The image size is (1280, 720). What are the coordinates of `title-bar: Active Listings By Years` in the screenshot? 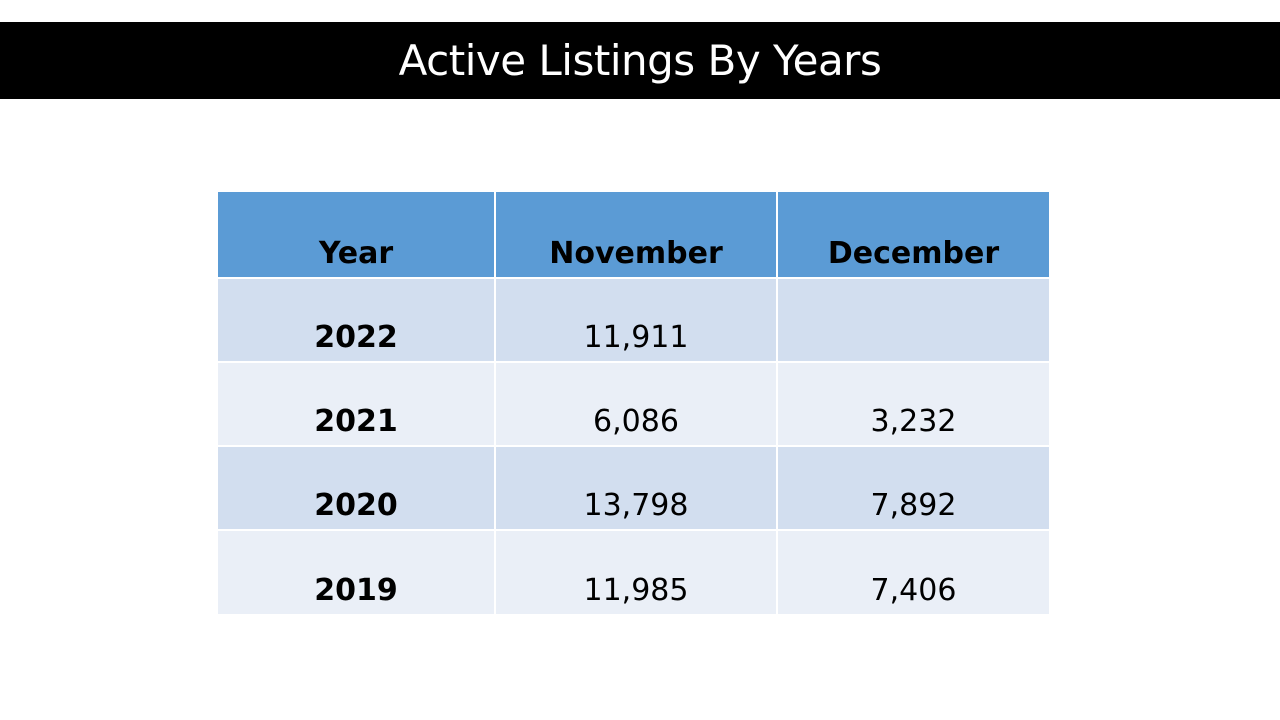 It's located at (640, 60).